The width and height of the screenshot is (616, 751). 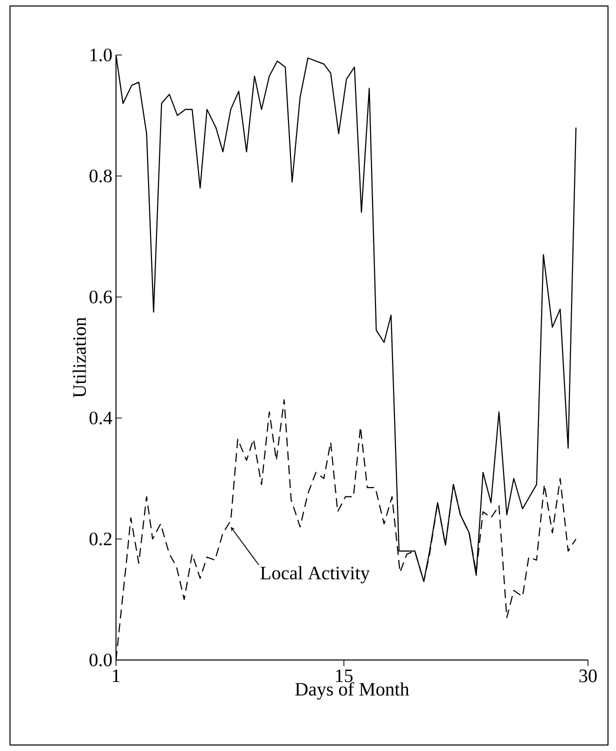 What do you see at coordinates (101, 55) in the screenshot?
I see `y-tick-label: 1.0` at bounding box center [101, 55].